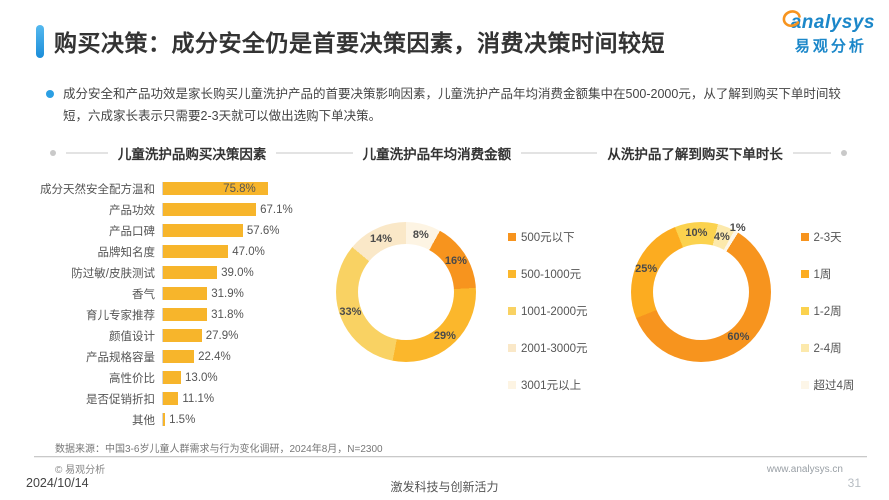 Image resolution: width=889 pixels, height=500 pixels. What do you see at coordinates (227, 293) in the screenshot?
I see `bar-value-label: 31.9%` at bounding box center [227, 293].